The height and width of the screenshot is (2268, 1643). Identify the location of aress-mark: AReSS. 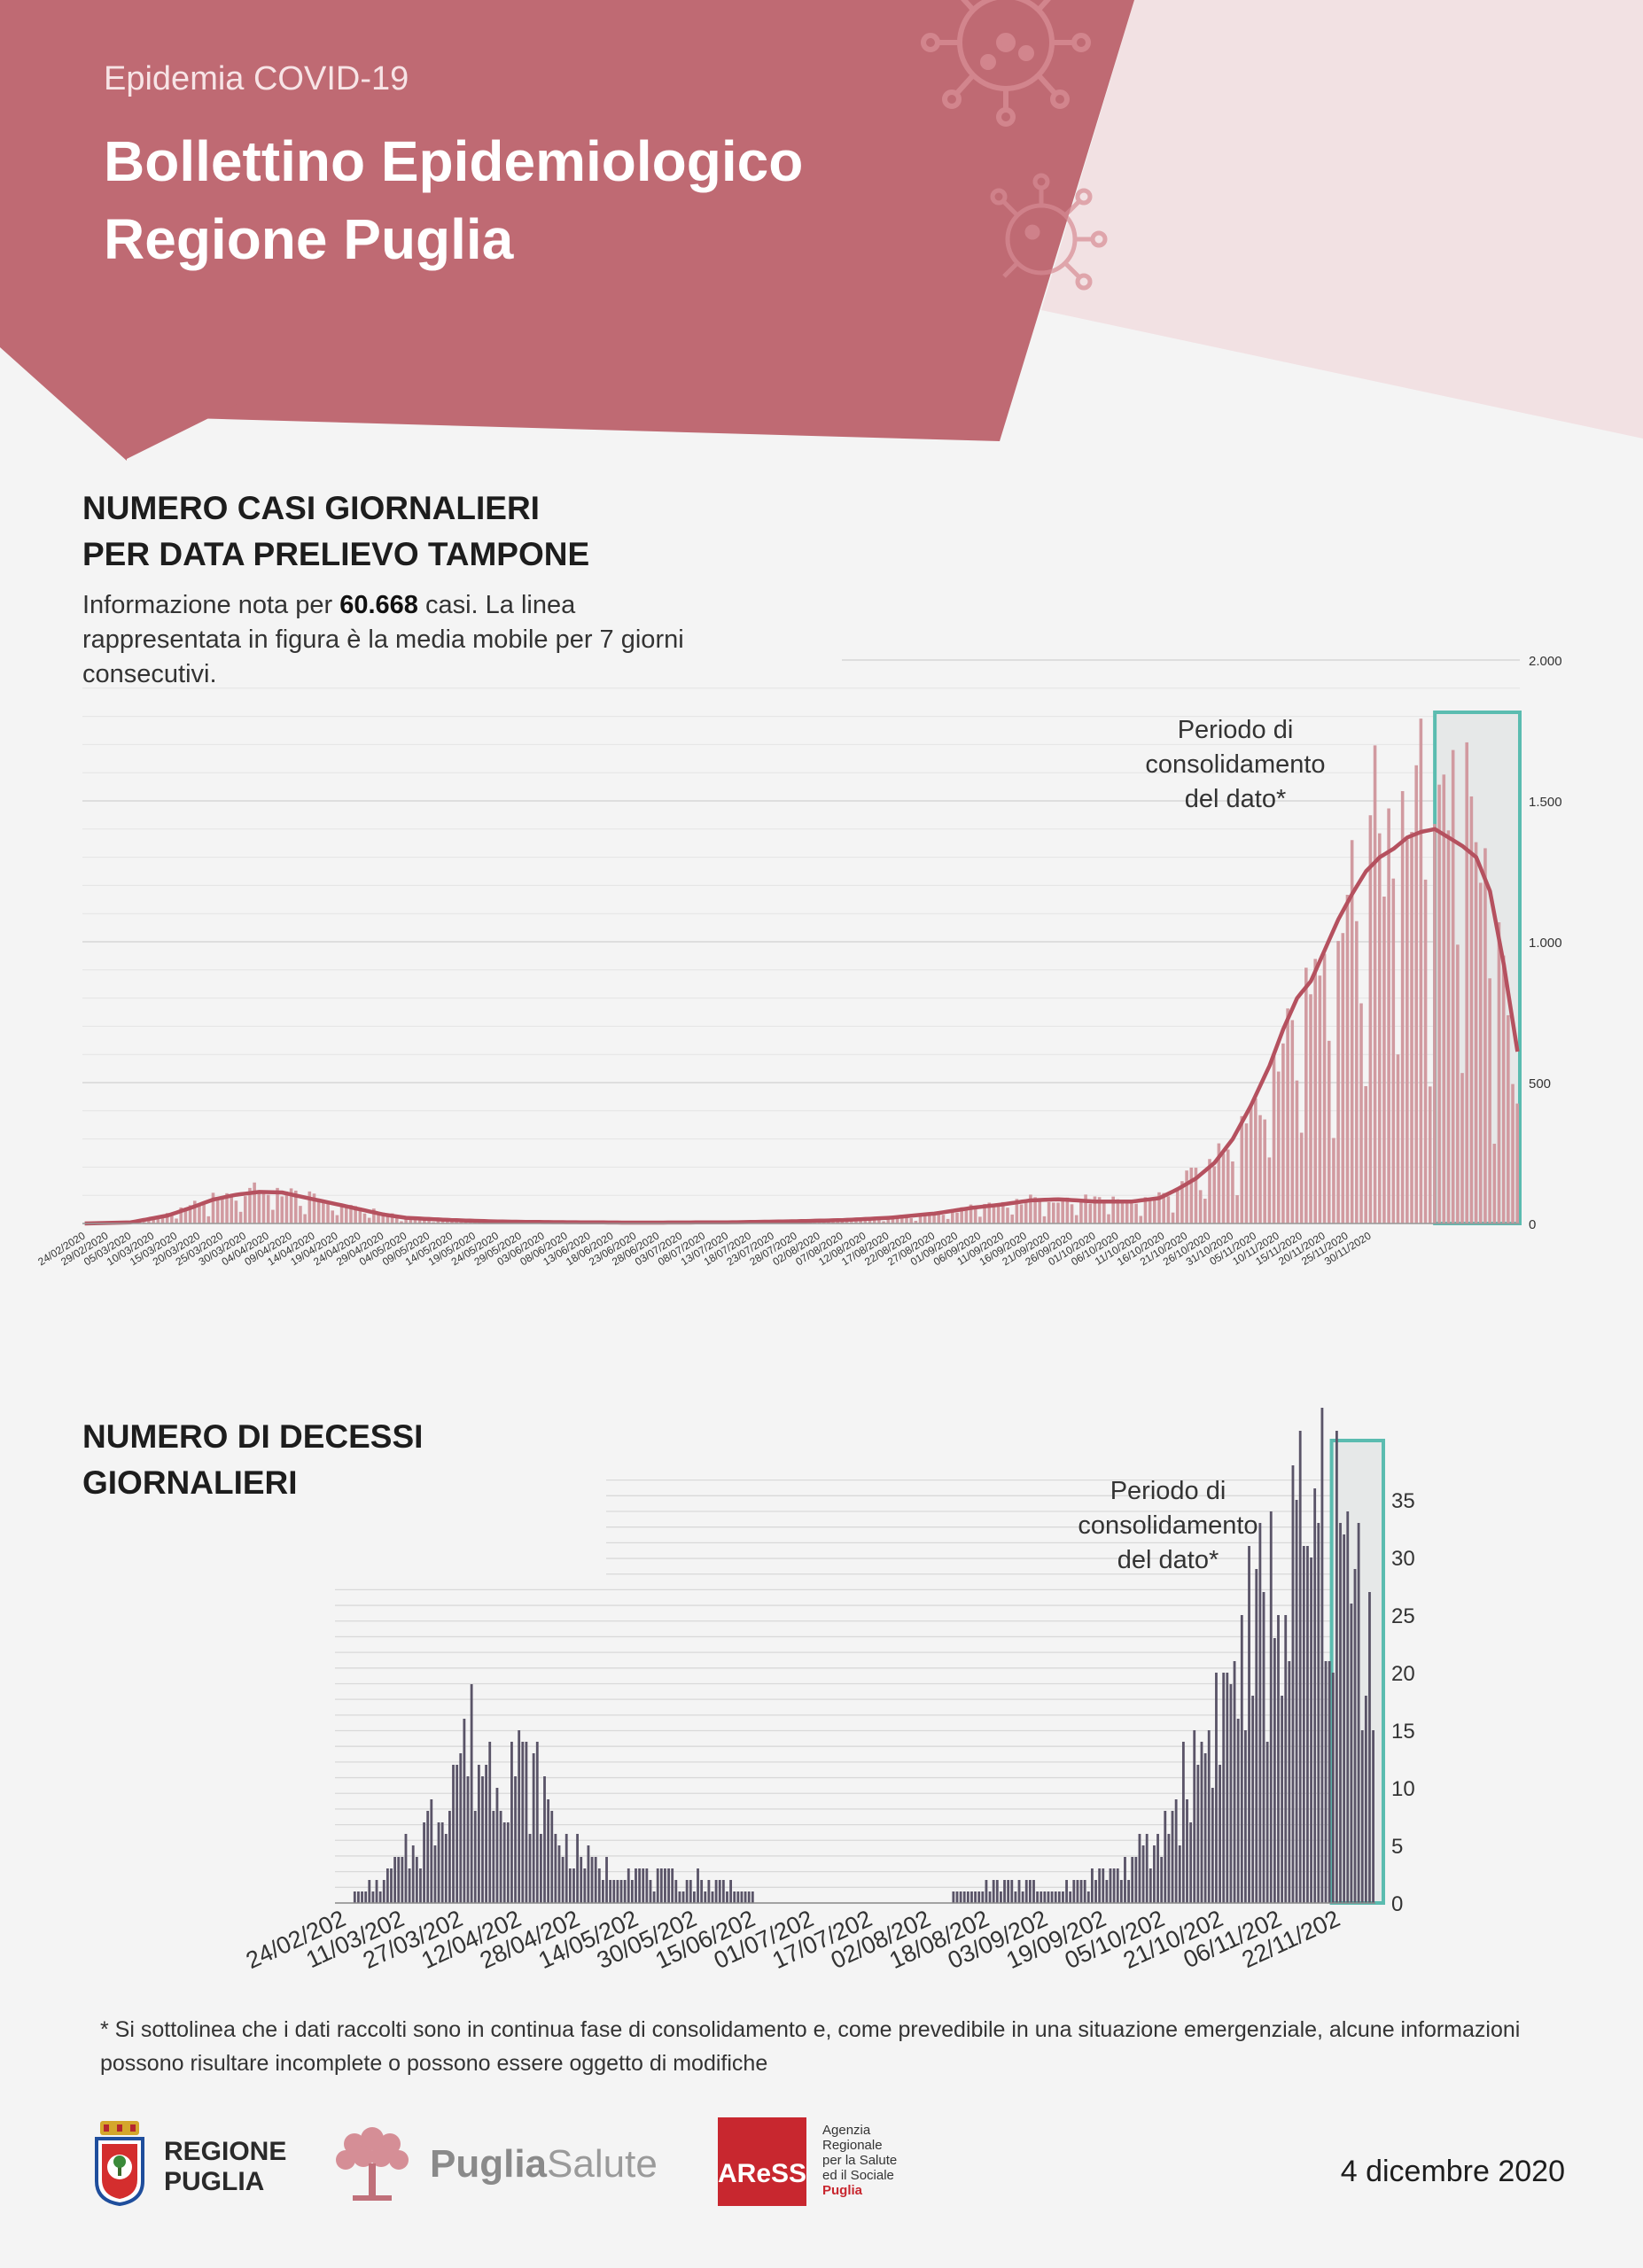
(762, 2161).